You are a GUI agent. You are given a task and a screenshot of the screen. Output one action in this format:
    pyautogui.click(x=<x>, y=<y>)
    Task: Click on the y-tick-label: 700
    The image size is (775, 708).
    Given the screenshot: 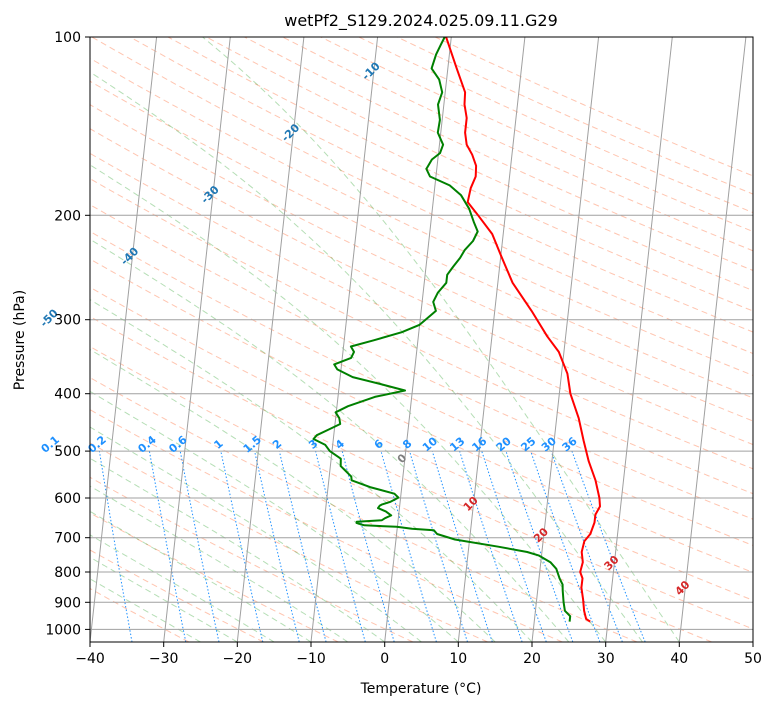 What is the action you would take?
    pyautogui.click(x=67, y=539)
    